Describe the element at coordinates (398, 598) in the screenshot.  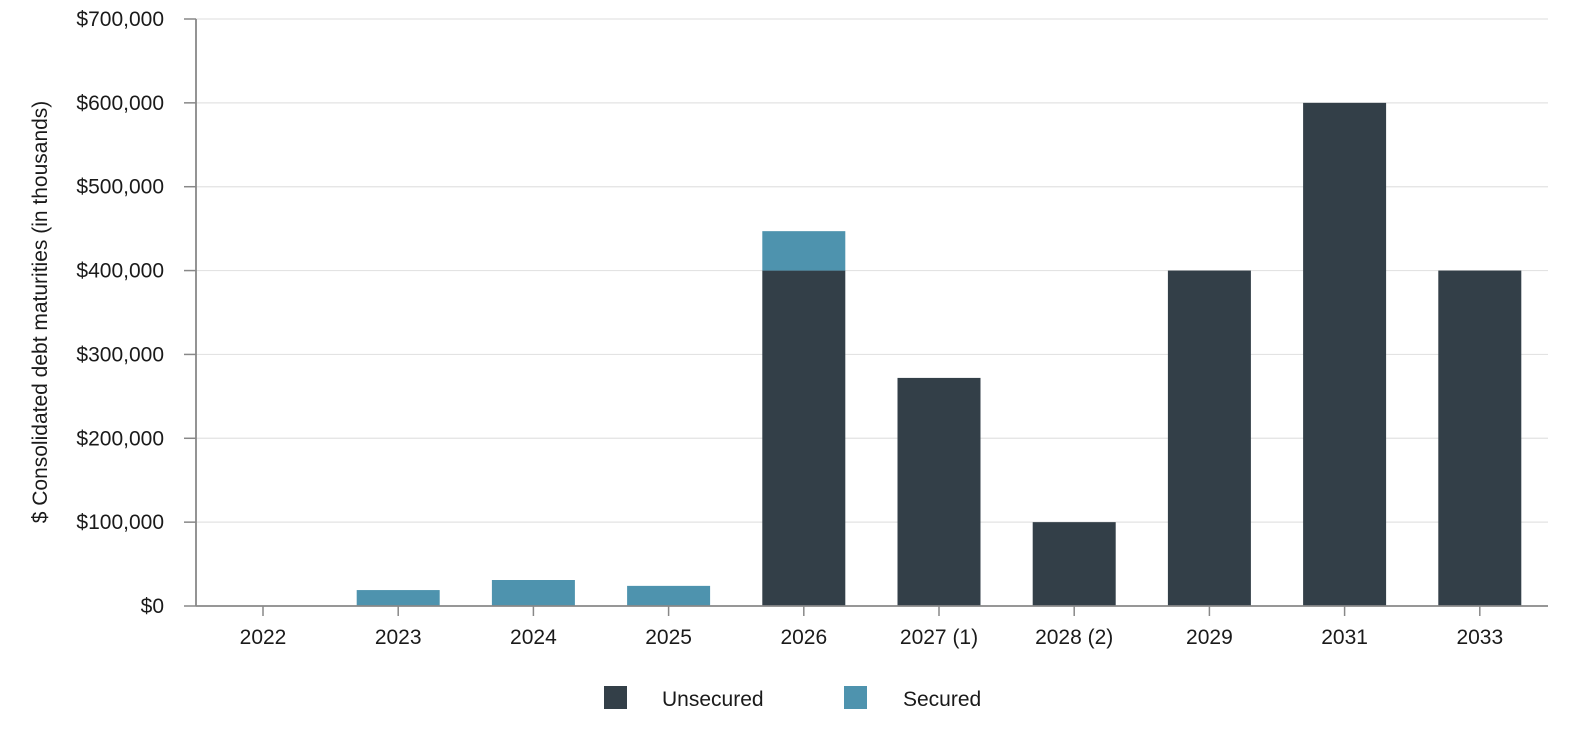
I see `bar-secured-2023` at that location.